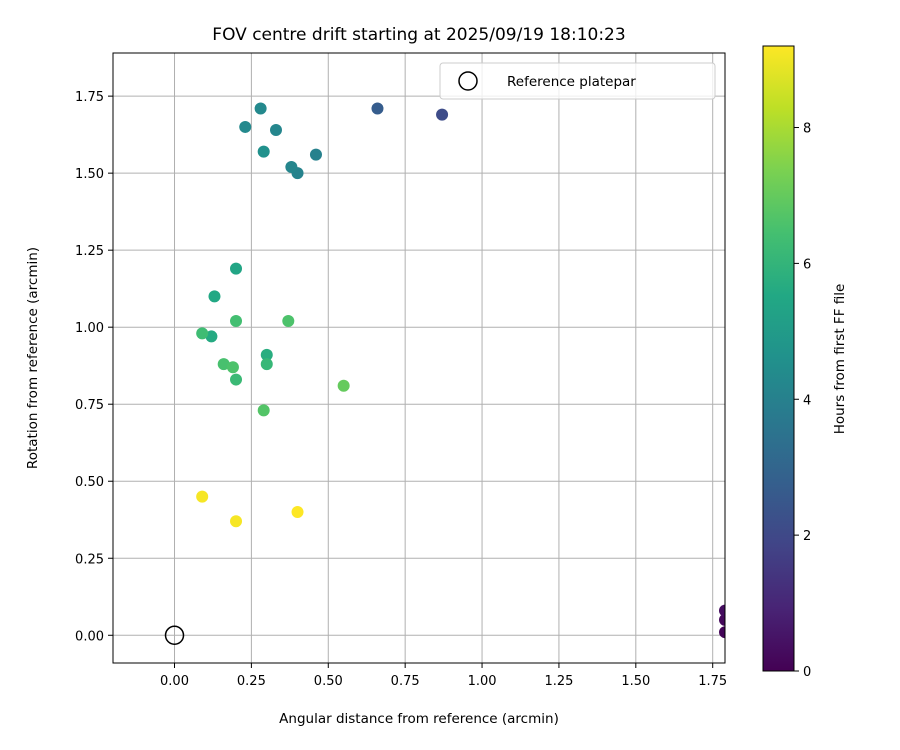  What do you see at coordinates (89, 405) in the screenshot?
I see `y-tick-label: 0.75` at bounding box center [89, 405].